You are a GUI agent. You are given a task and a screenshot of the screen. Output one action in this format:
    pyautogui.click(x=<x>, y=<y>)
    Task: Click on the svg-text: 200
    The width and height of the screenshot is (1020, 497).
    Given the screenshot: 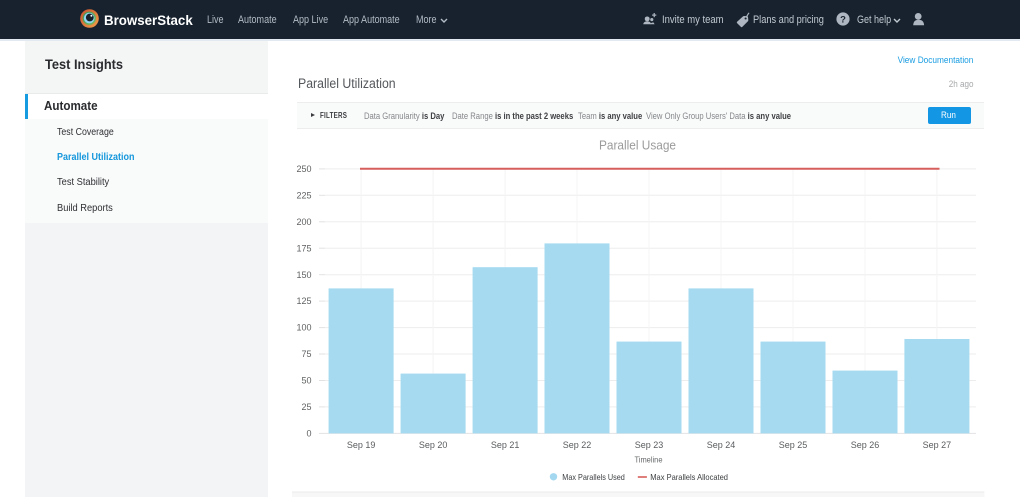 What is the action you would take?
    pyautogui.click(x=303, y=222)
    